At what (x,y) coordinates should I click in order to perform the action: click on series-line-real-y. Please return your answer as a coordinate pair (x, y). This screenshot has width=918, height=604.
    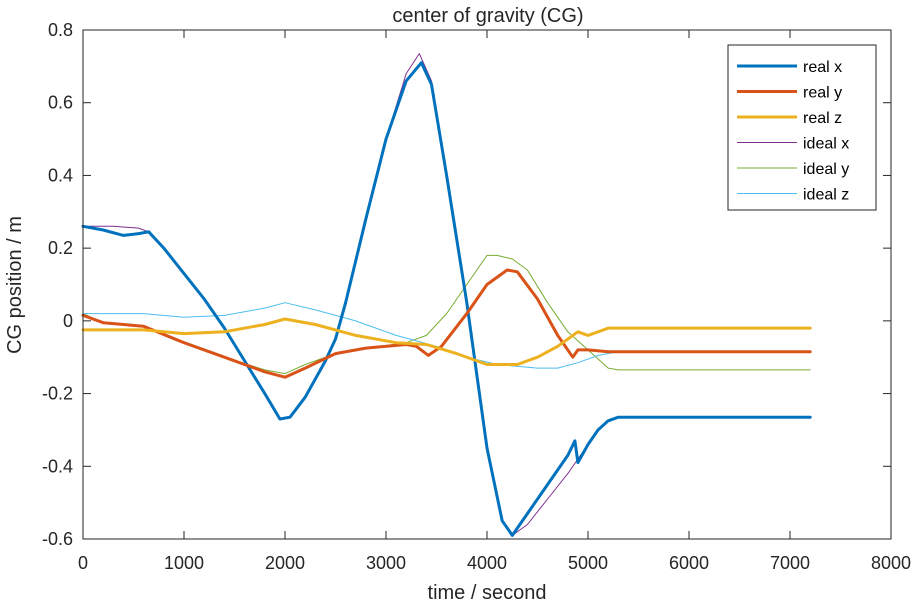
    Looking at the image, I should click on (446, 323).